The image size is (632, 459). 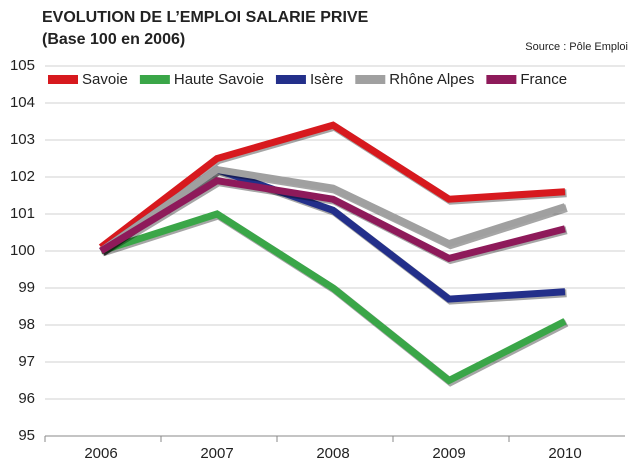 I want to click on y-tick-label: 105, so click(x=22, y=65).